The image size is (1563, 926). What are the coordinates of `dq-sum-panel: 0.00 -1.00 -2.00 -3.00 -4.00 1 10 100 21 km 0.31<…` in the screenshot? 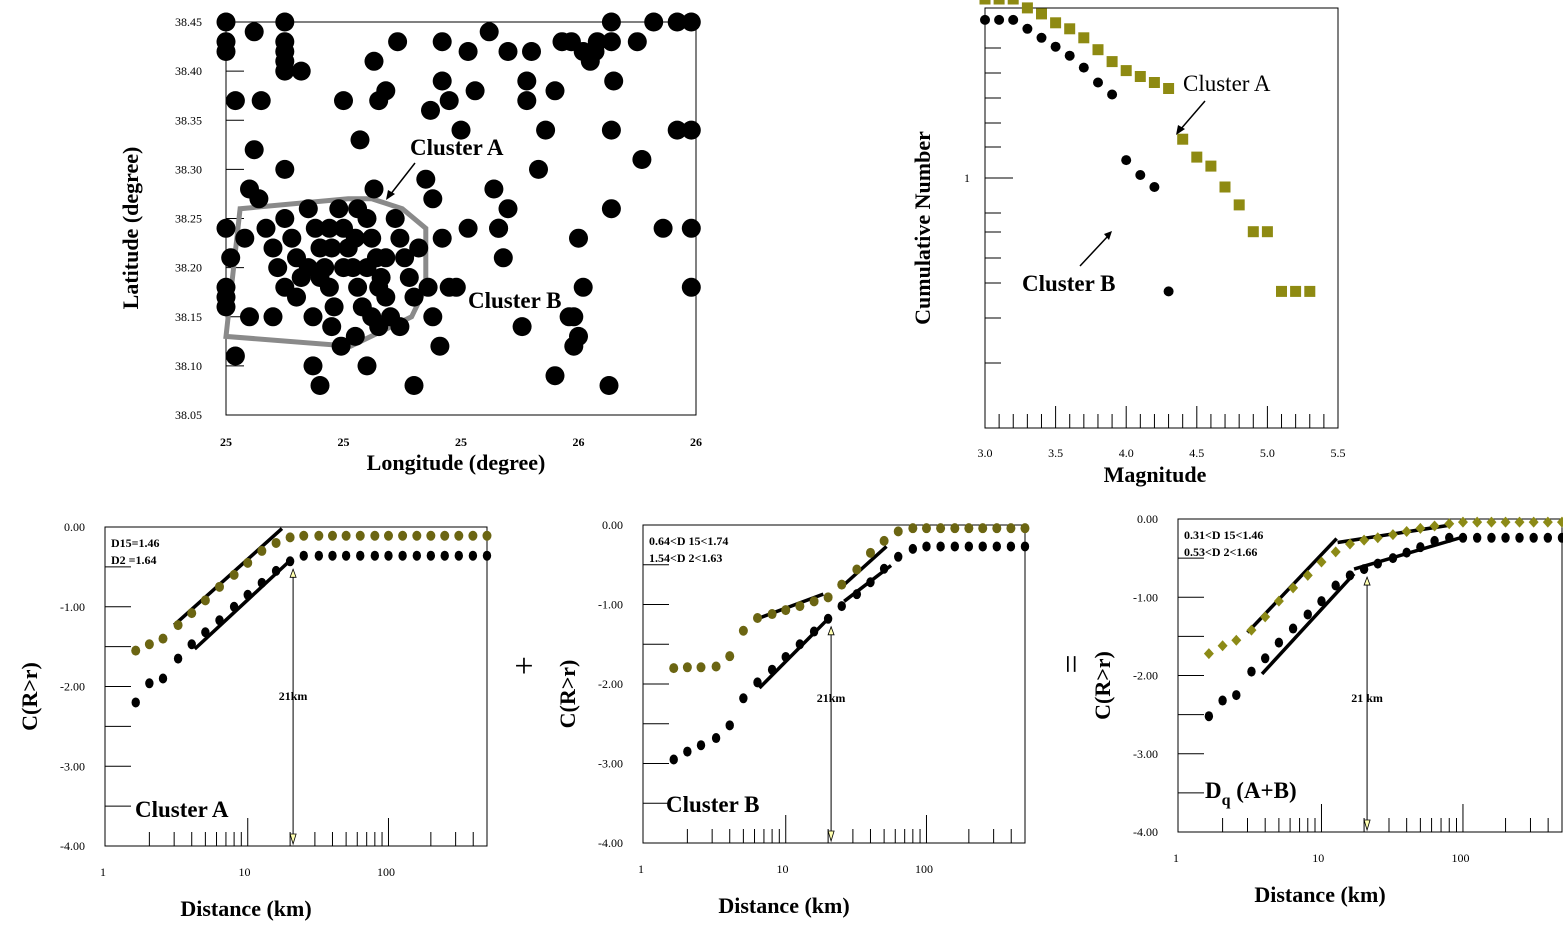 It's located at (1326, 709).